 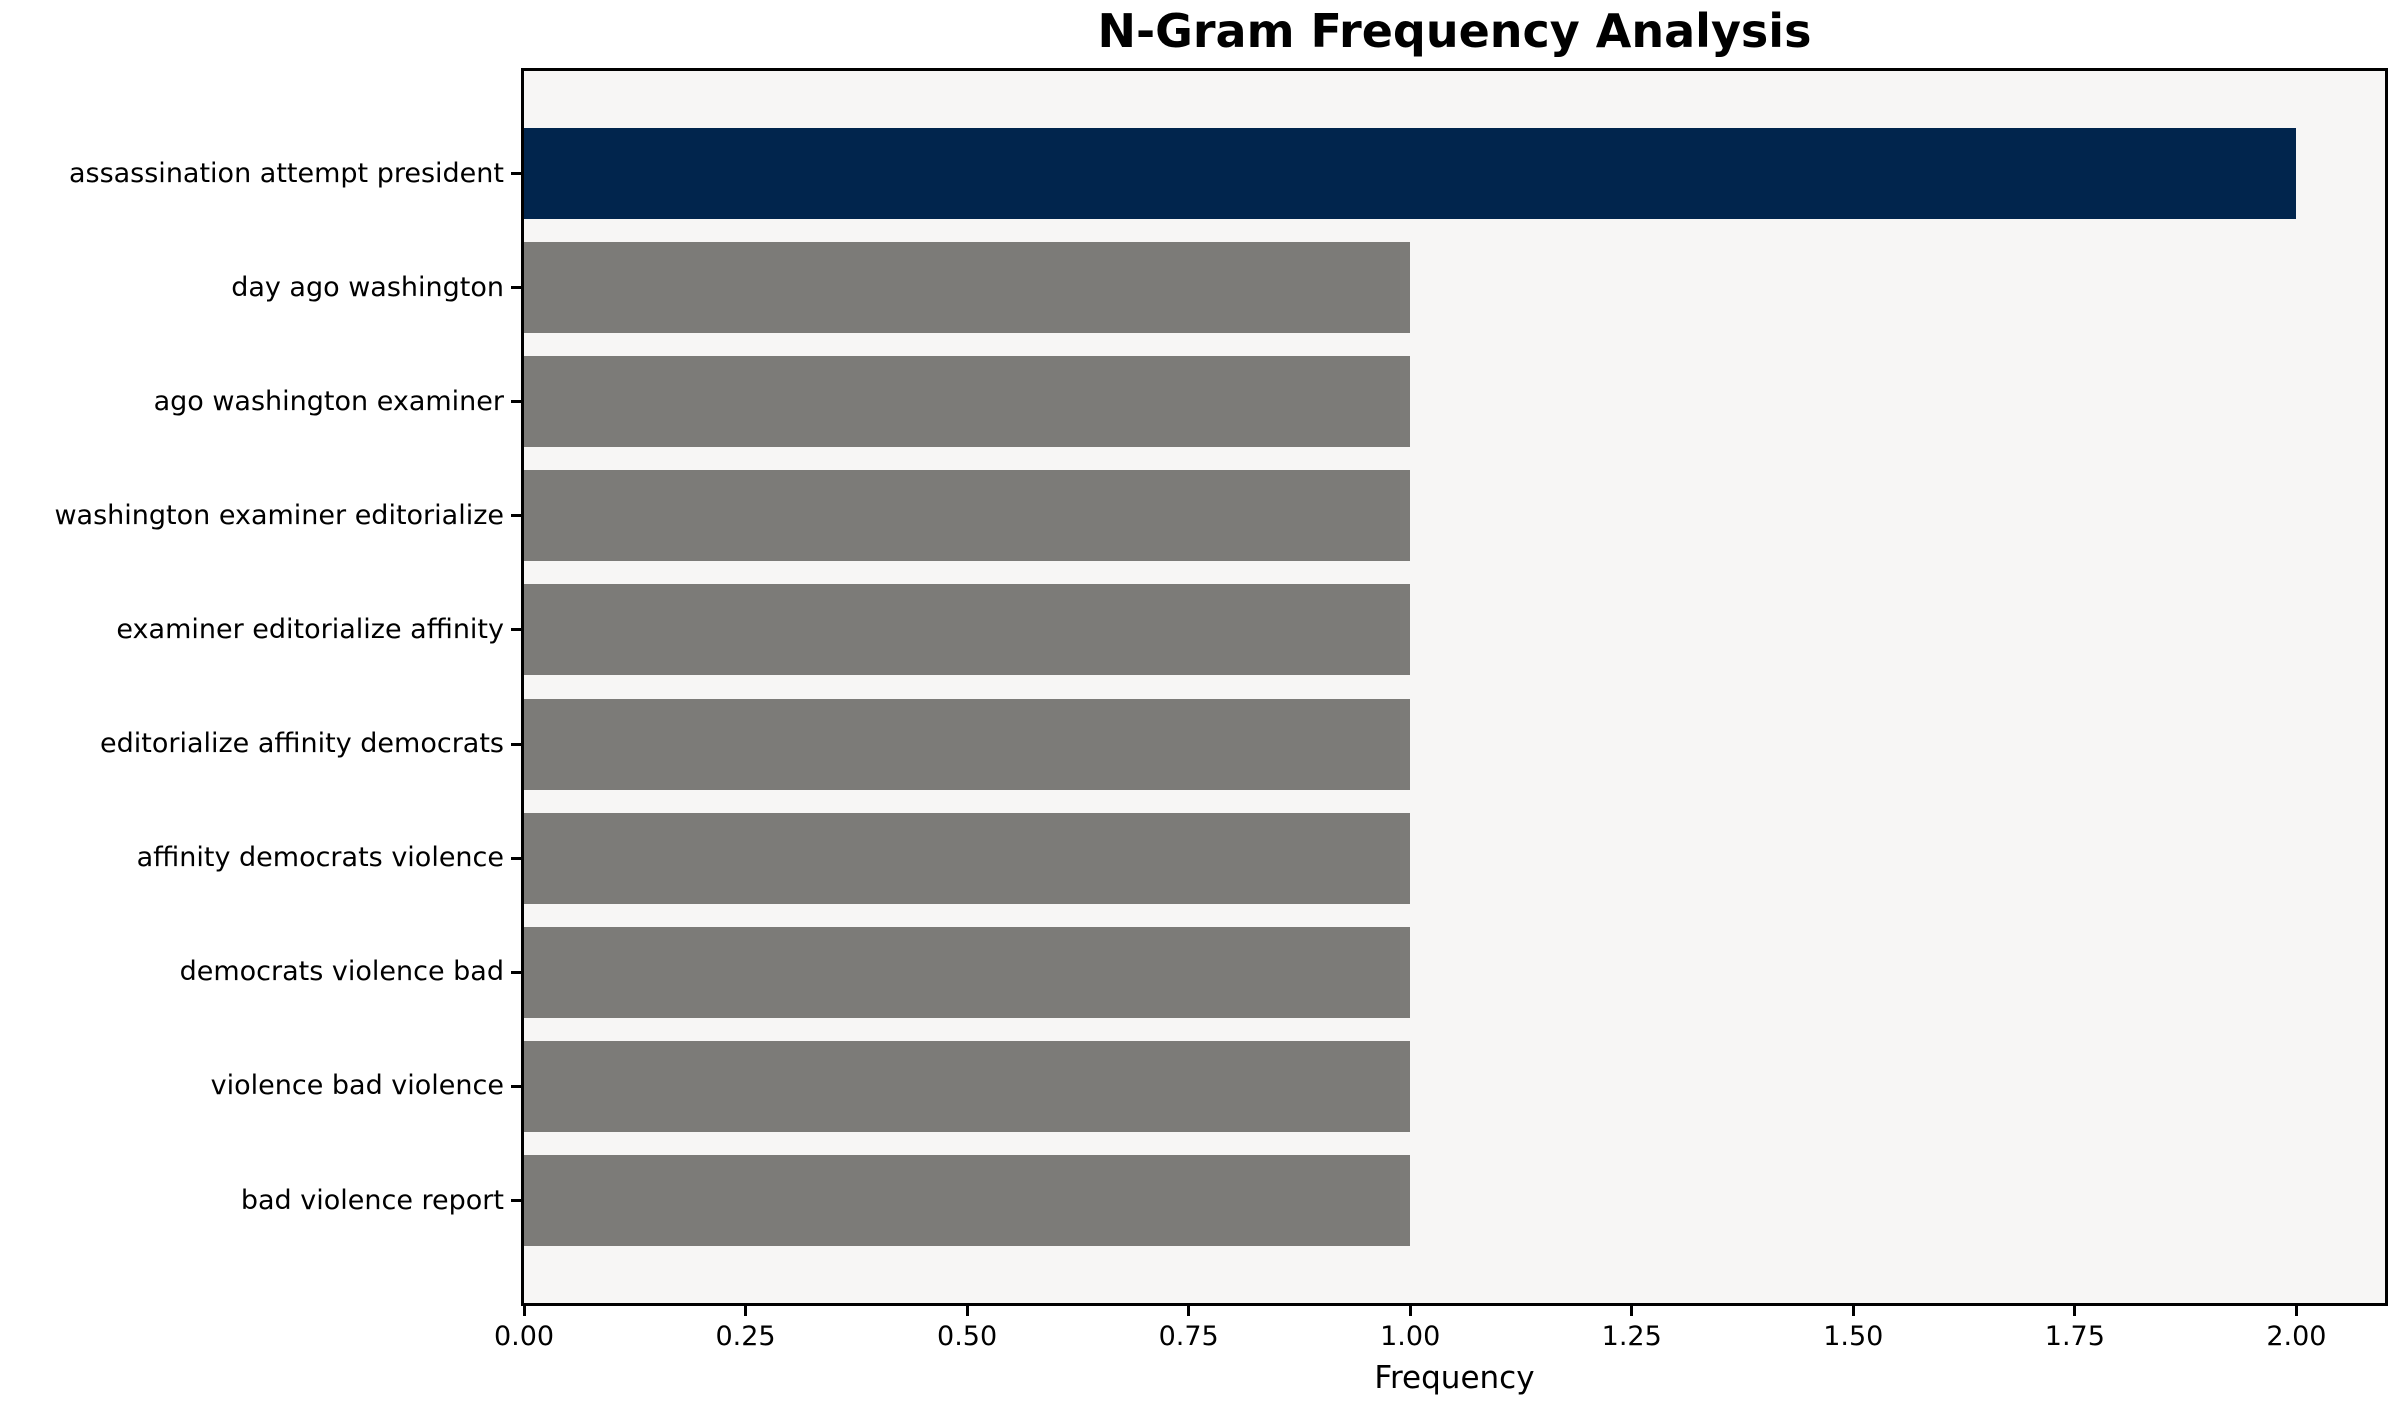 What do you see at coordinates (367, 287) in the screenshot?
I see `y-axis-label: day ago washington` at bounding box center [367, 287].